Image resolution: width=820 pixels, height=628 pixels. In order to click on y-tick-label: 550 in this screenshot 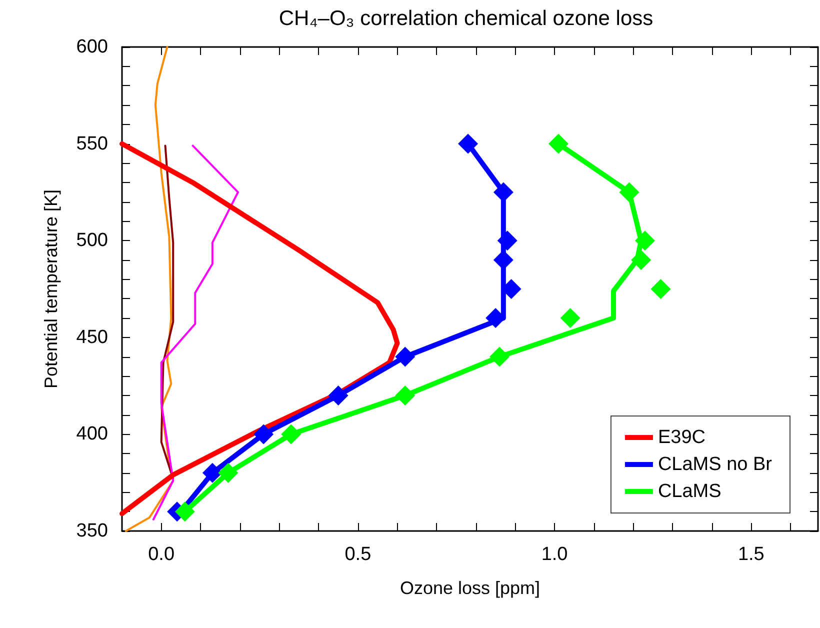, I will do `click(92, 143)`.